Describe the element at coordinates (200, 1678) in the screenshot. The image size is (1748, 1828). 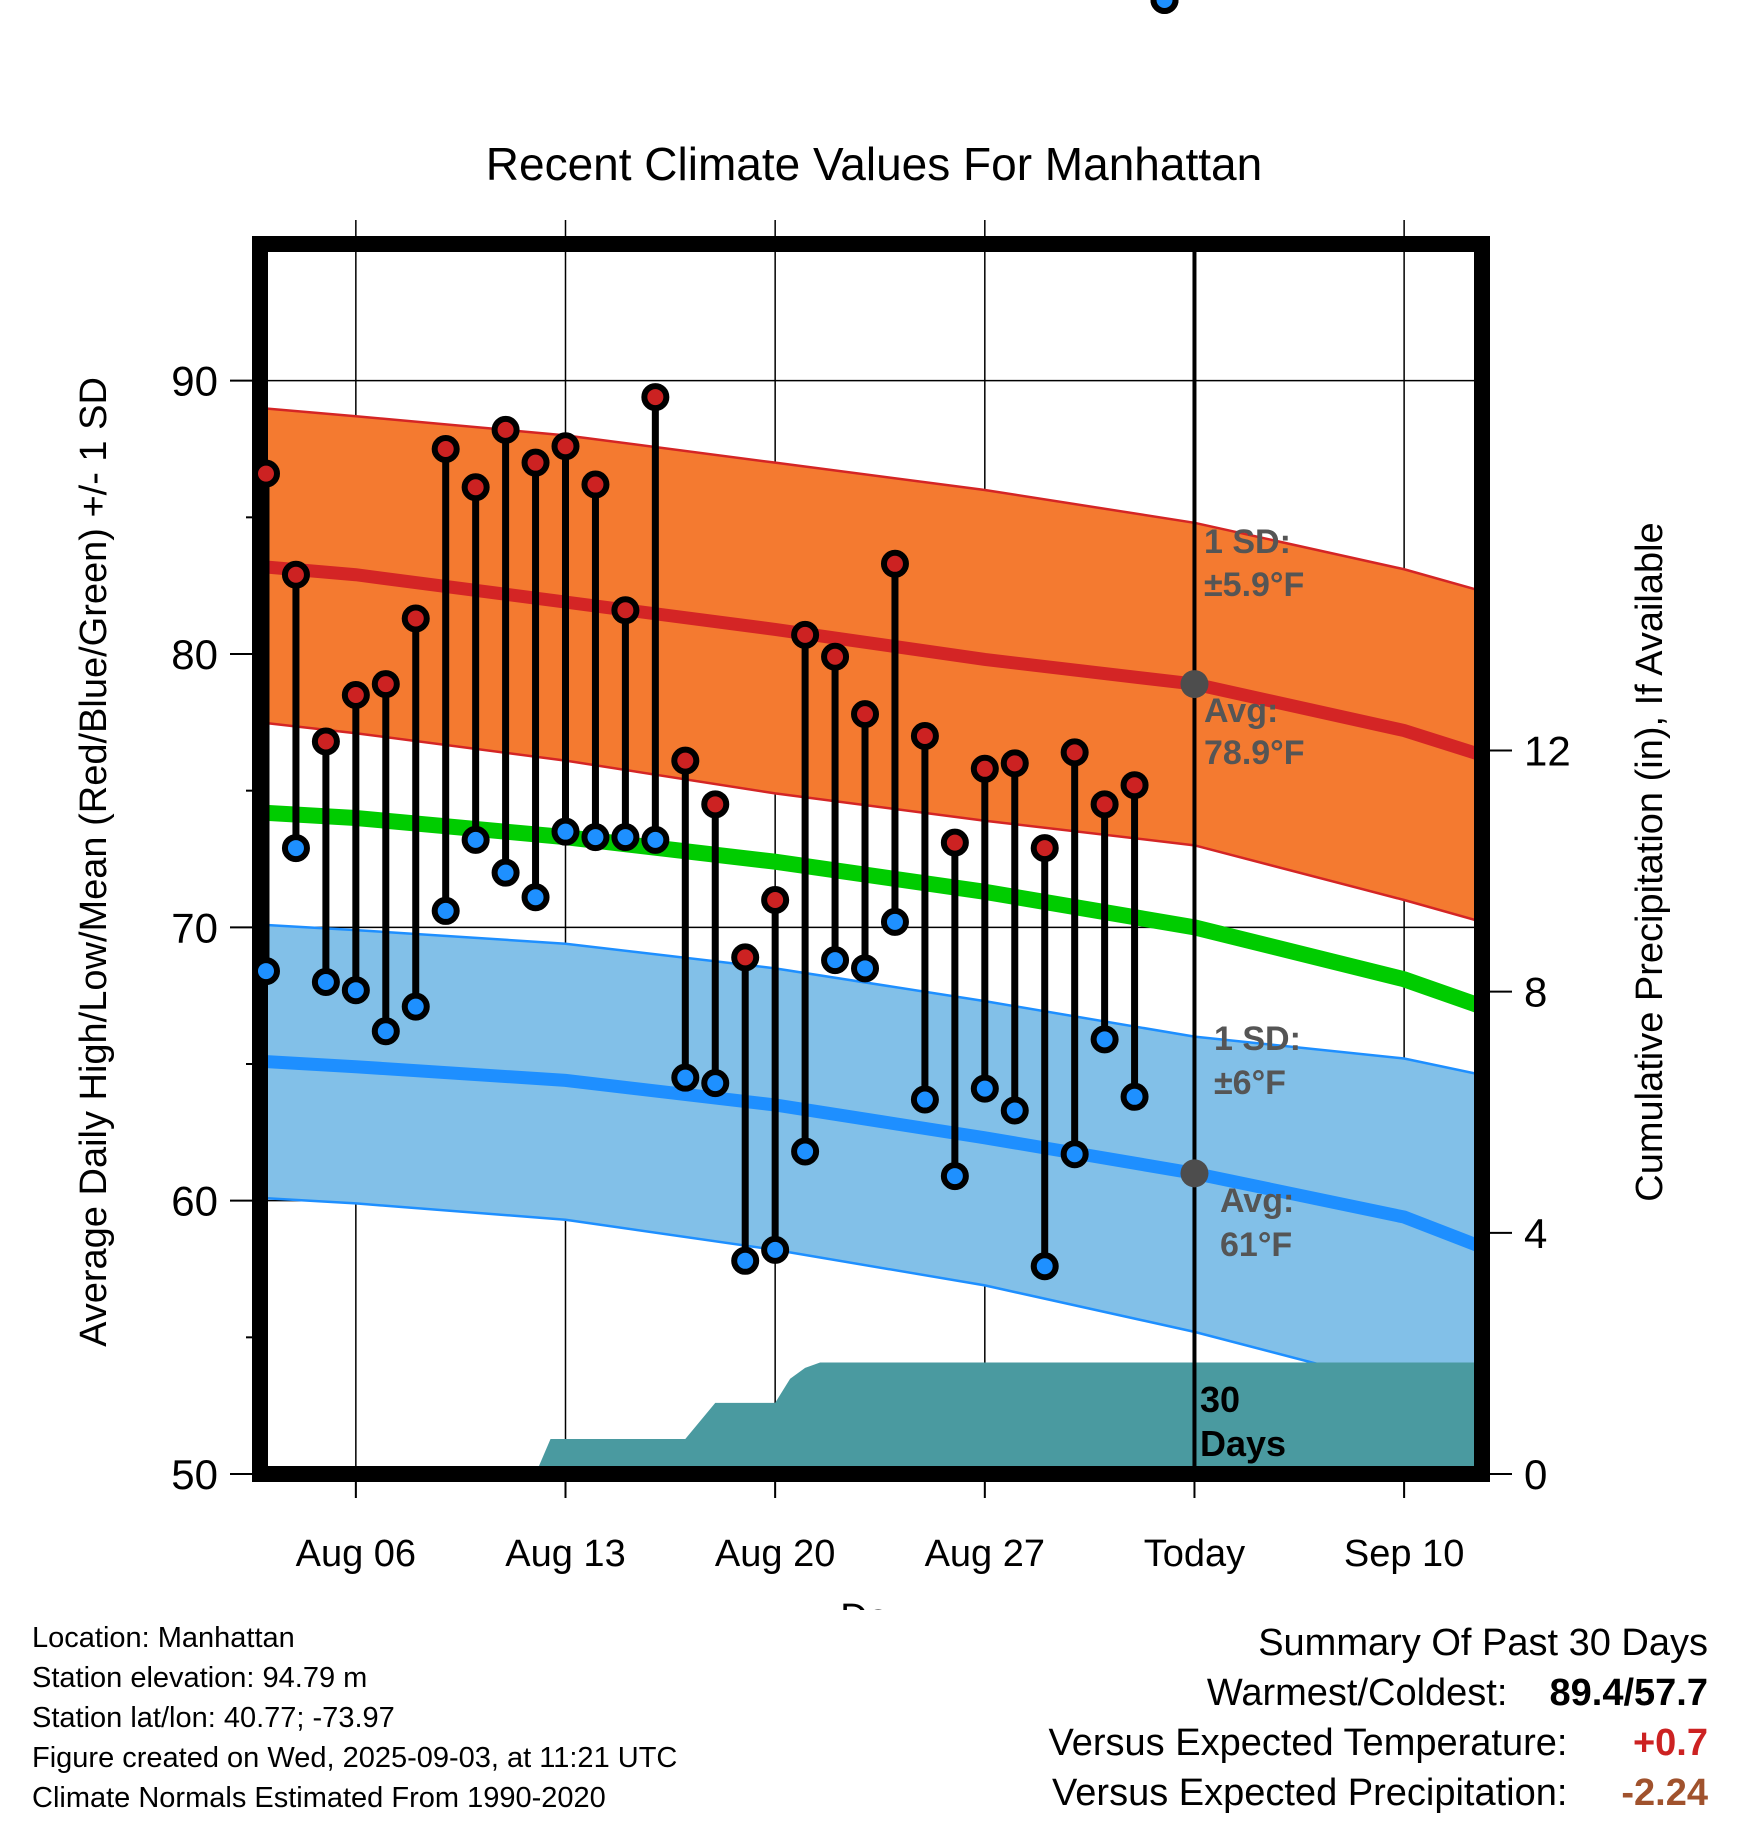
I see `elevation-text: Station elevation: 94.79 m` at that location.